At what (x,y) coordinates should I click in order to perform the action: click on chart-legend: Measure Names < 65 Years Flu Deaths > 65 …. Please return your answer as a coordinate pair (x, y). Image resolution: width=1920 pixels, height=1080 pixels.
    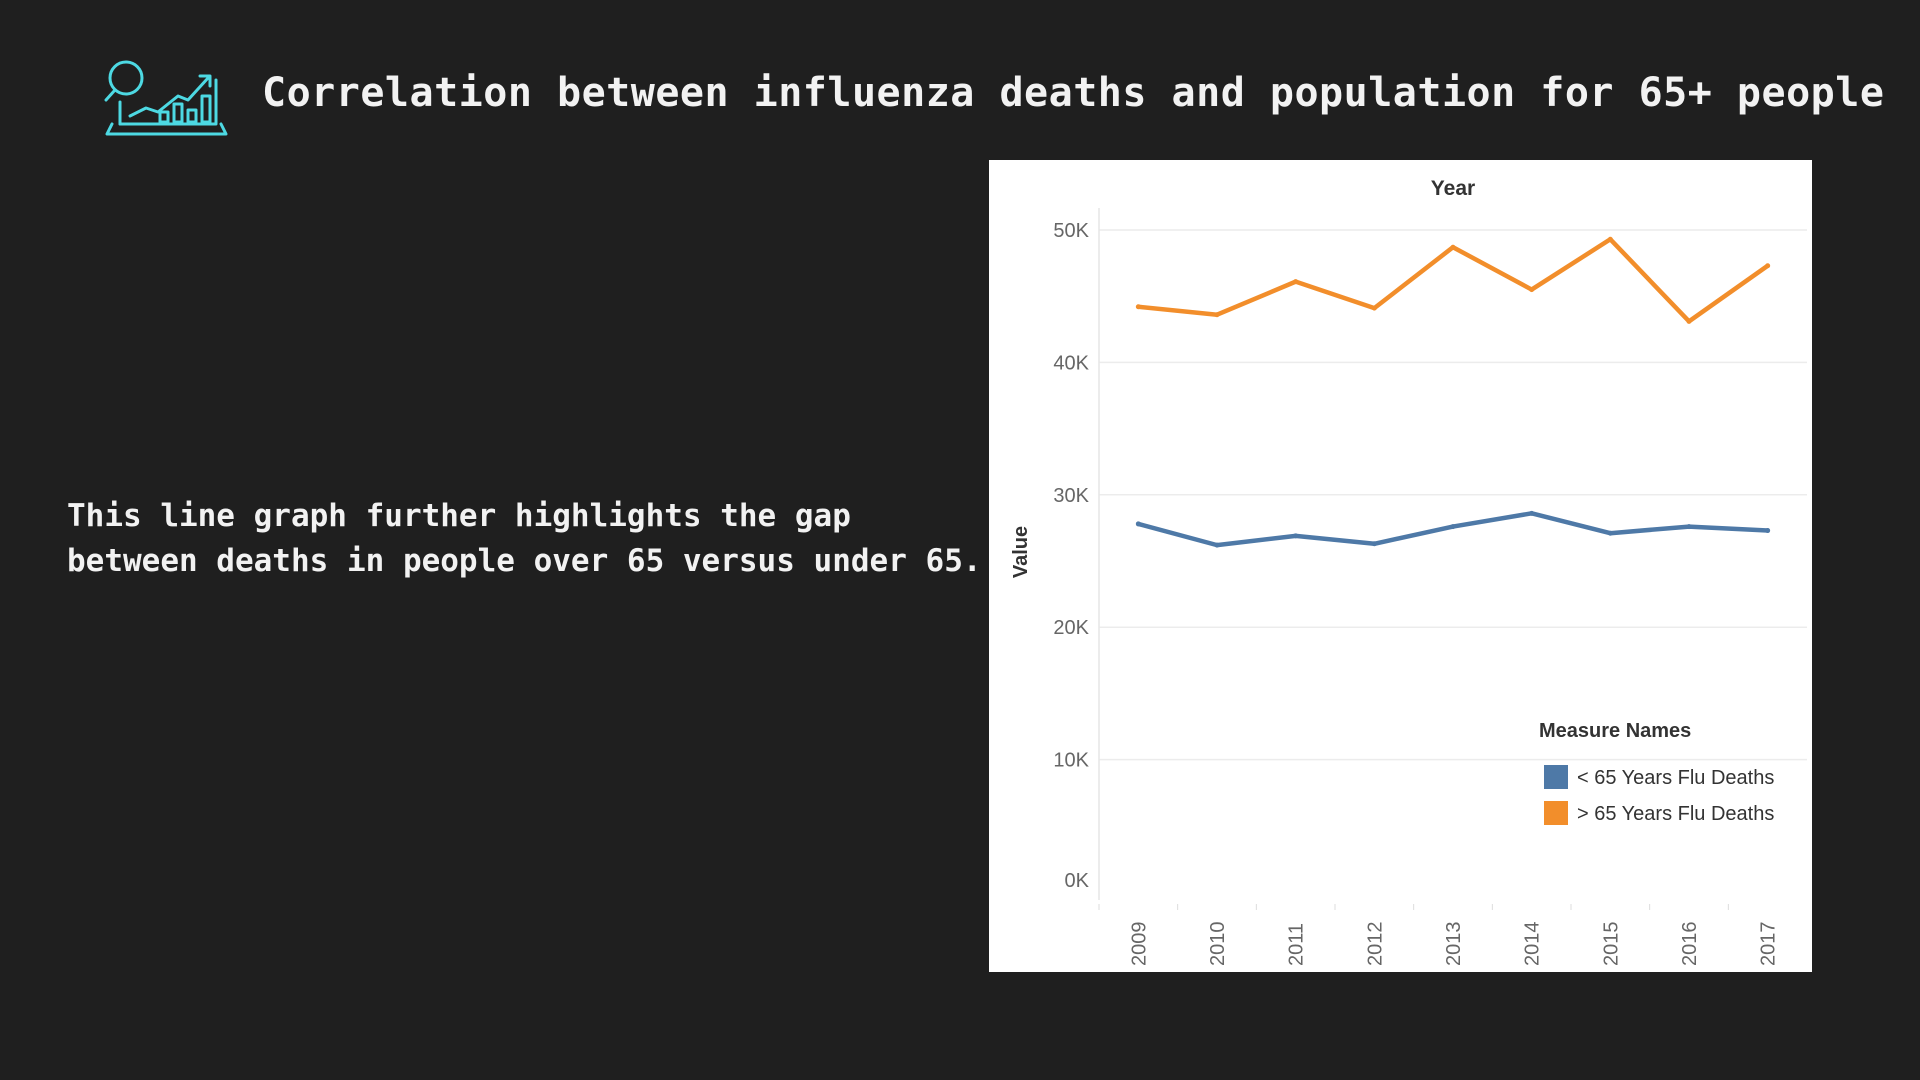
    Looking at the image, I should click on (1656, 772).